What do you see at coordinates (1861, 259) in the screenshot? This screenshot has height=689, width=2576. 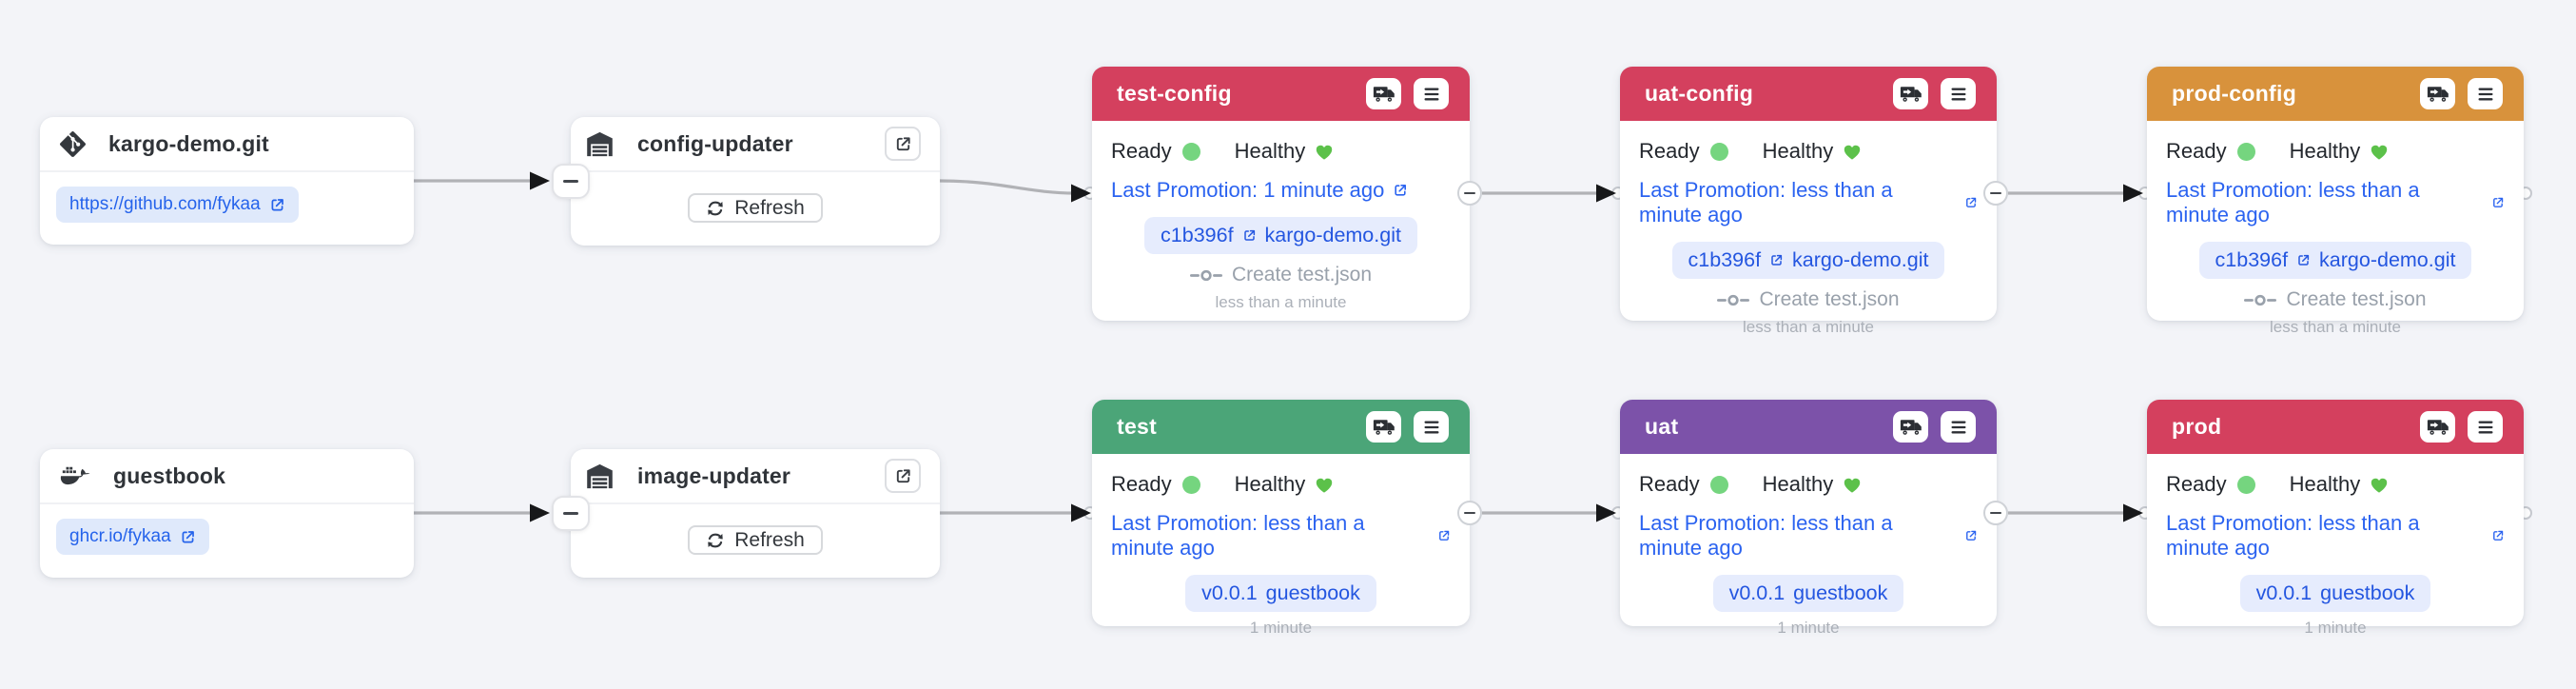 I see `freight-origin: kargo-demo.git` at bounding box center [1861, 259].